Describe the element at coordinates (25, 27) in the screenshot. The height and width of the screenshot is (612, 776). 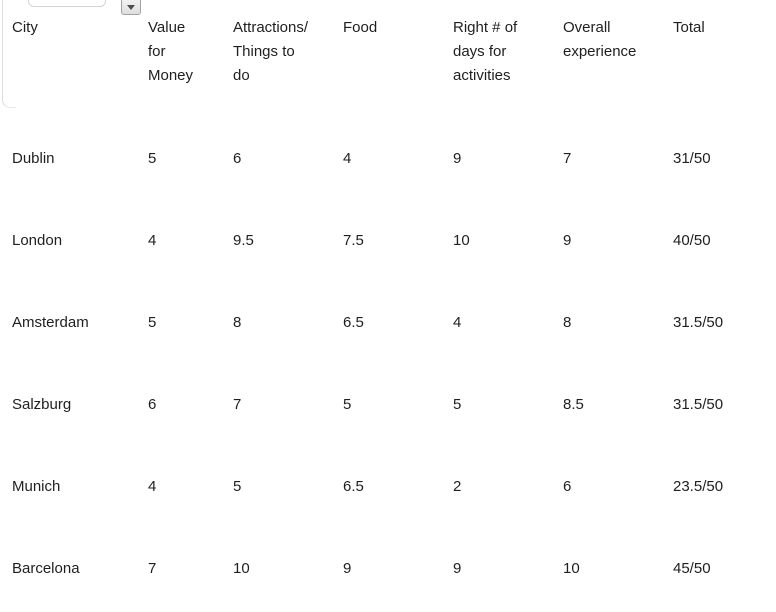
I see `header-cell-city: City` at that location.